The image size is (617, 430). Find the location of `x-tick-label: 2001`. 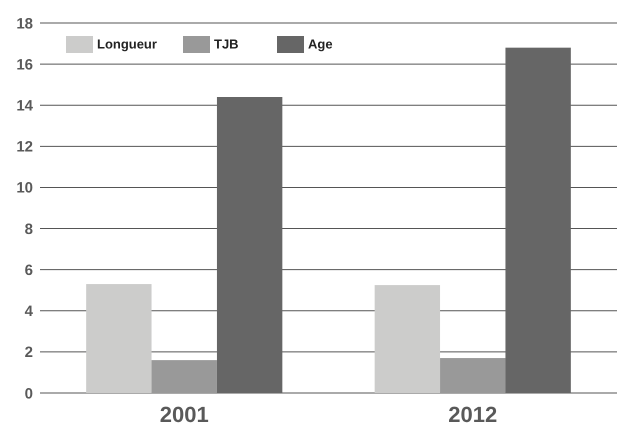

x-tick-label: 2001 is located at coordinates (184, 414).